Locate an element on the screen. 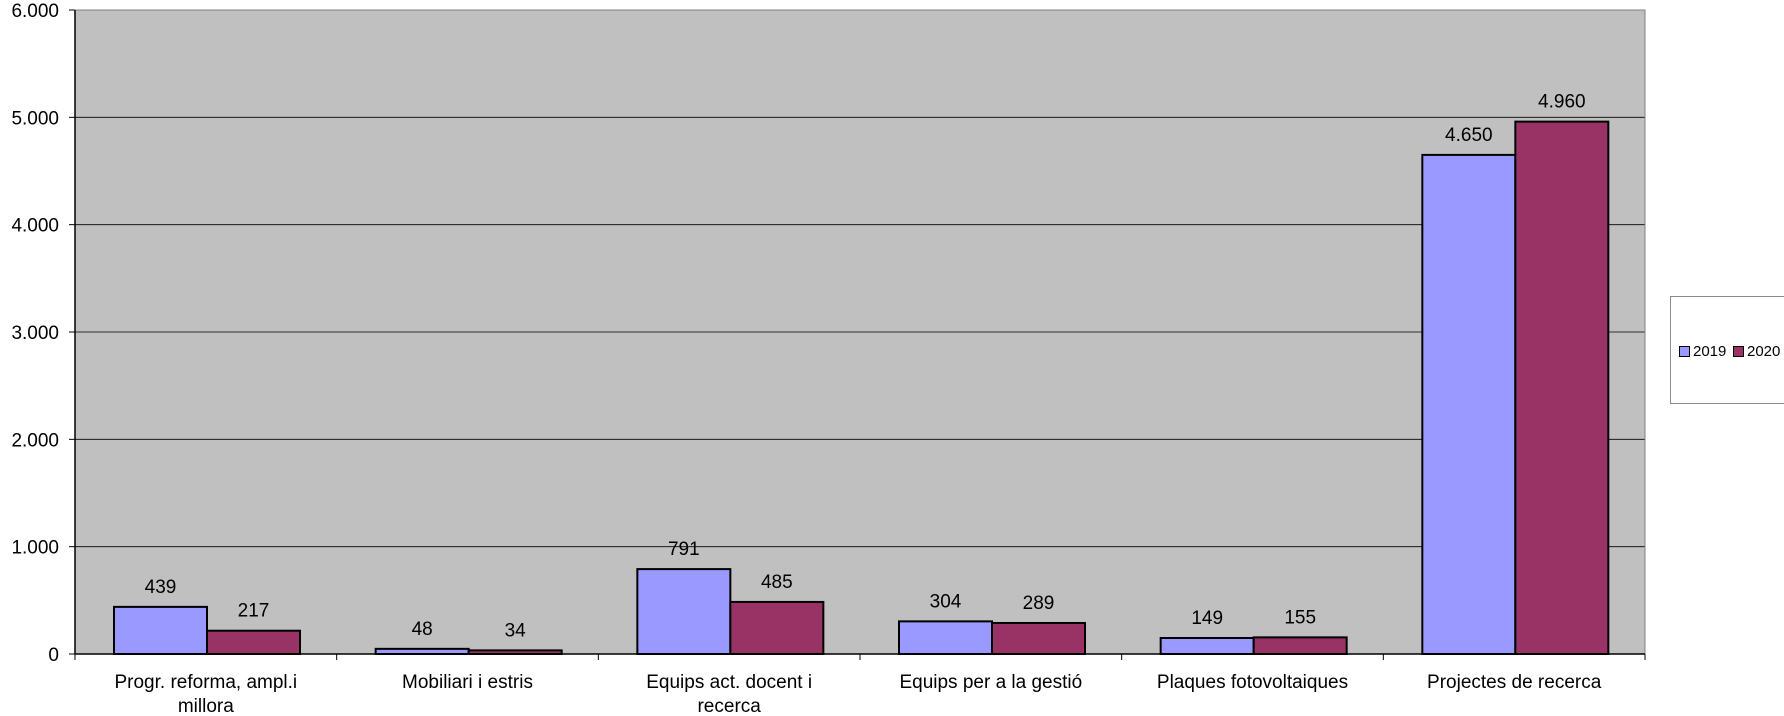  data-label: 48 is located at coordinates (422, 629).